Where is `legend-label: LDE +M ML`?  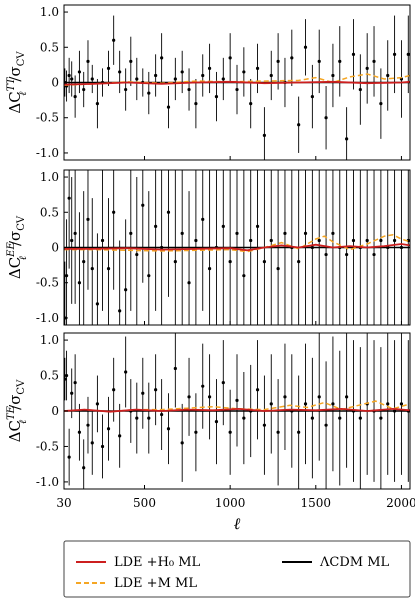 legend-label: LDE +M ML is located at coordinates (155, 583).